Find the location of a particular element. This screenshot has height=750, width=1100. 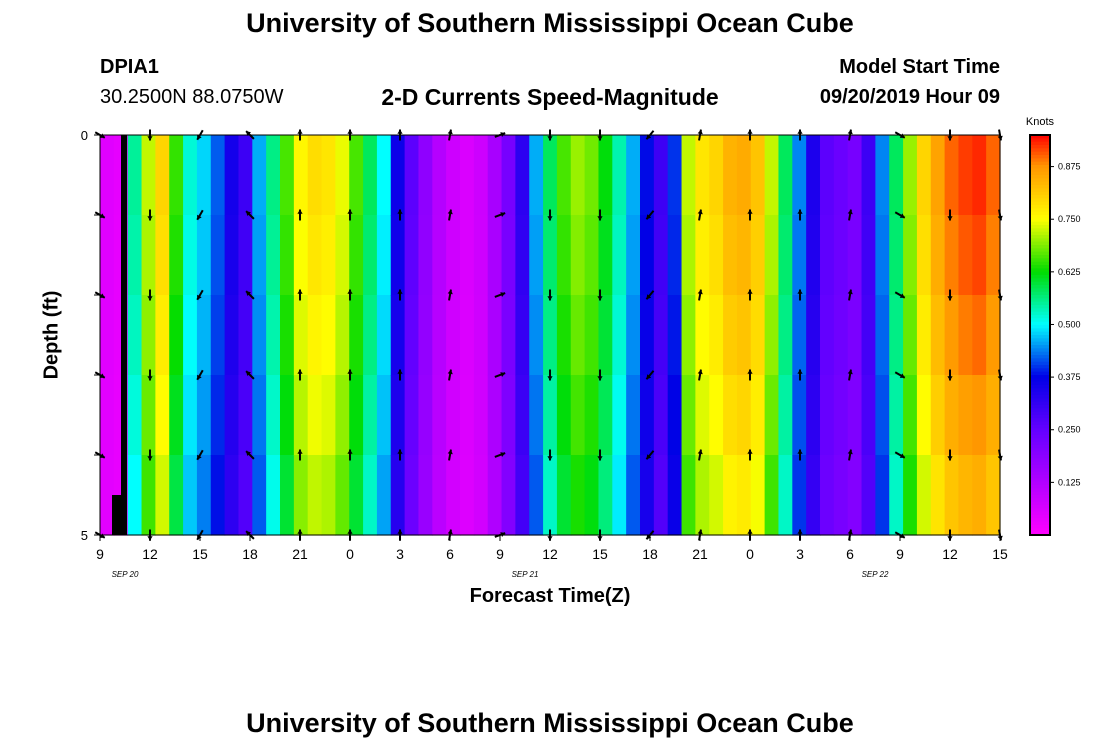

x-tick-label: 0 is located at coordinates (750, 554).